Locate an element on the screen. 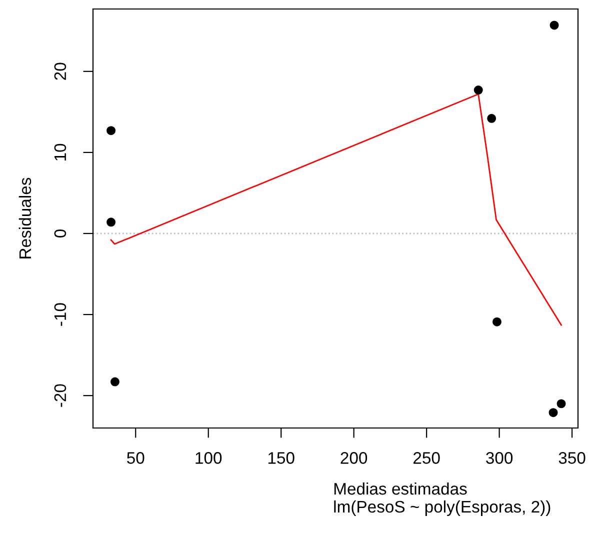 This screenshot has width=602, height=536. x-tick-label: 250 is located at coordinates (427, 458).